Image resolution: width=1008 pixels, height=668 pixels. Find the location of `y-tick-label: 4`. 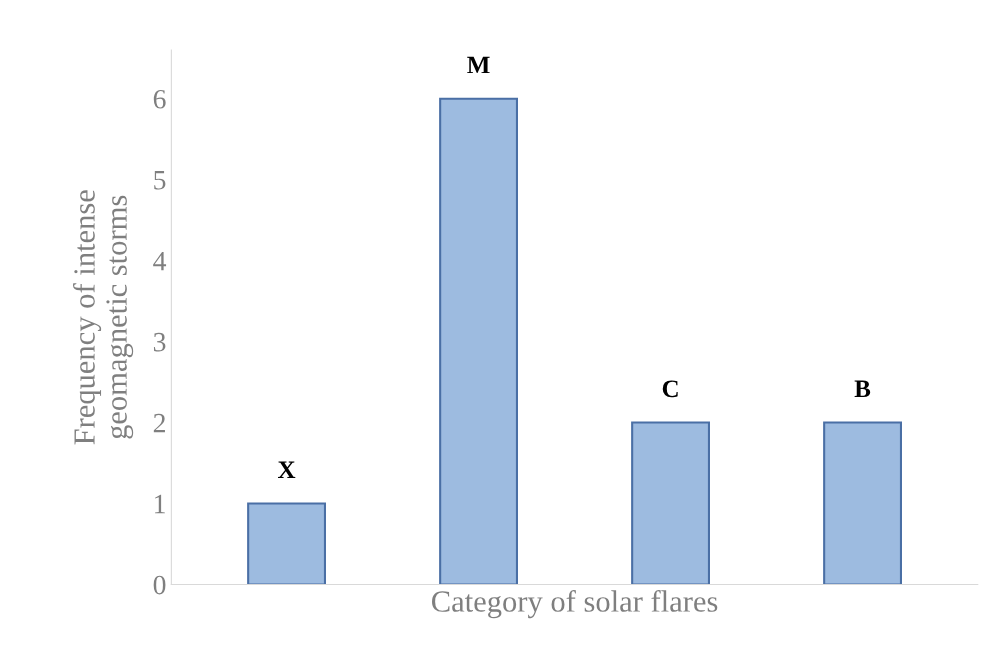

y-tick-label: 4 is located at coordinates (160, 261).